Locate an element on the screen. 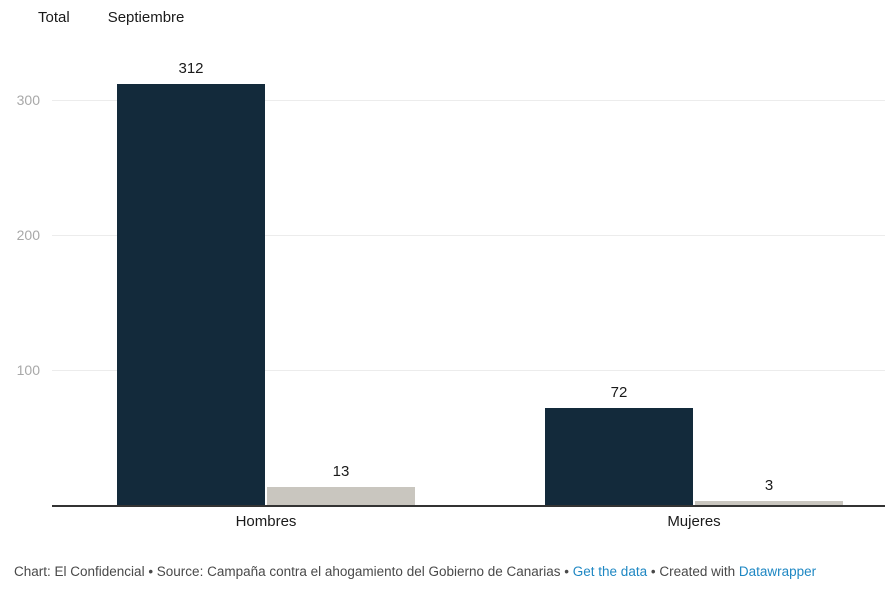  attribution-text: • Created with is located at coordinates (693, 571).